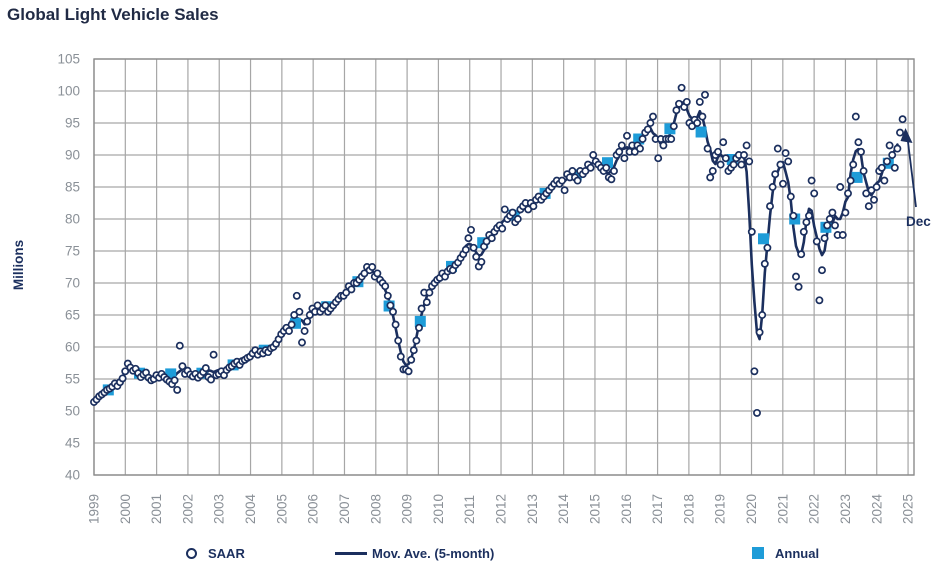  What do you see at coordinates (876, 508) in the screenshot?
I see `svg-text: 2024` at bounding box center [876, 508].